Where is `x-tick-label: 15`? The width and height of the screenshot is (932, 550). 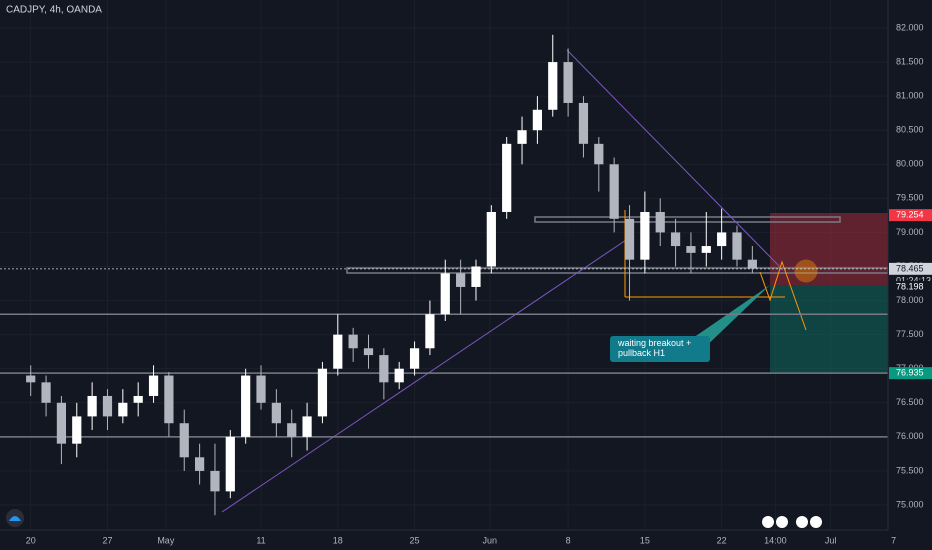
x-tick-label: 15 is located at coordinates (645, 540).